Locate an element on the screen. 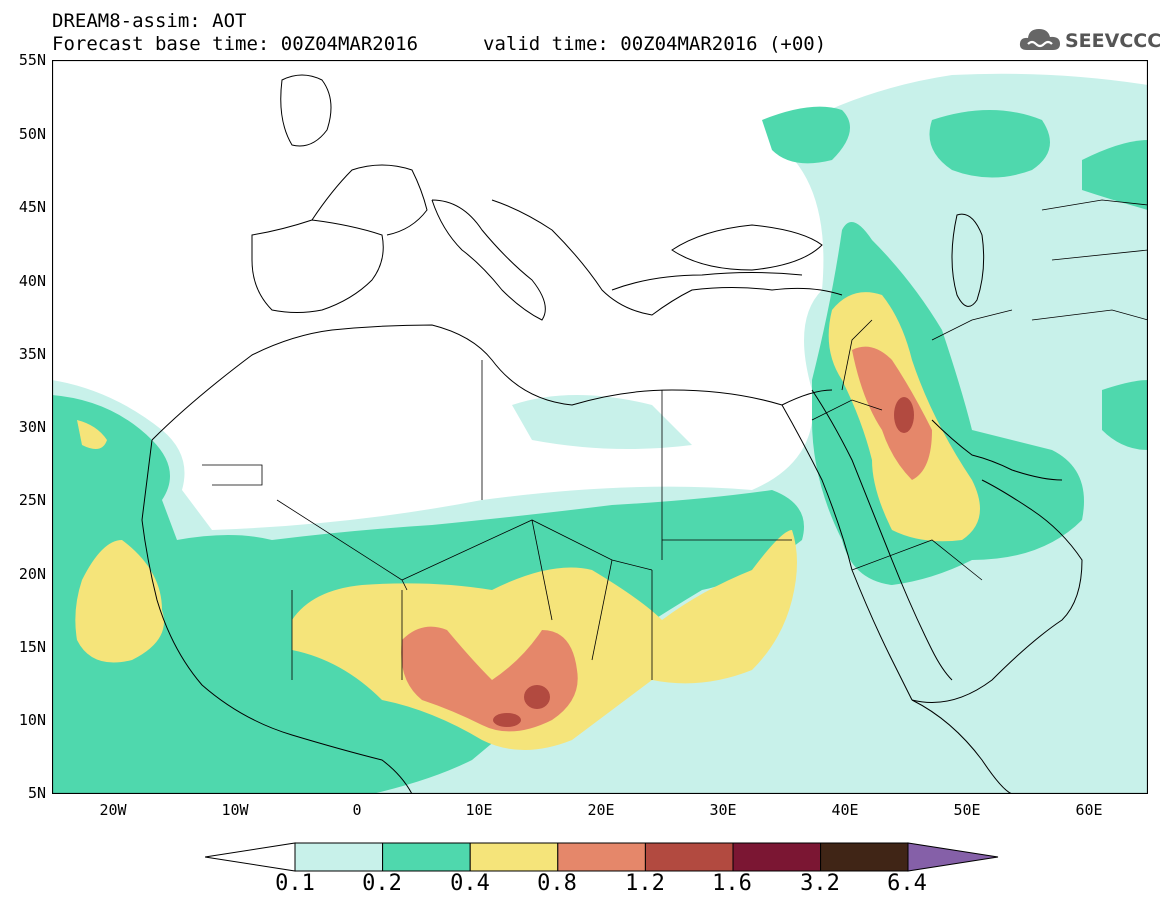 This screenshot has height=905, width=1165. map-title: DREAM8-assim: AOT is located at coordinates (149, 21).